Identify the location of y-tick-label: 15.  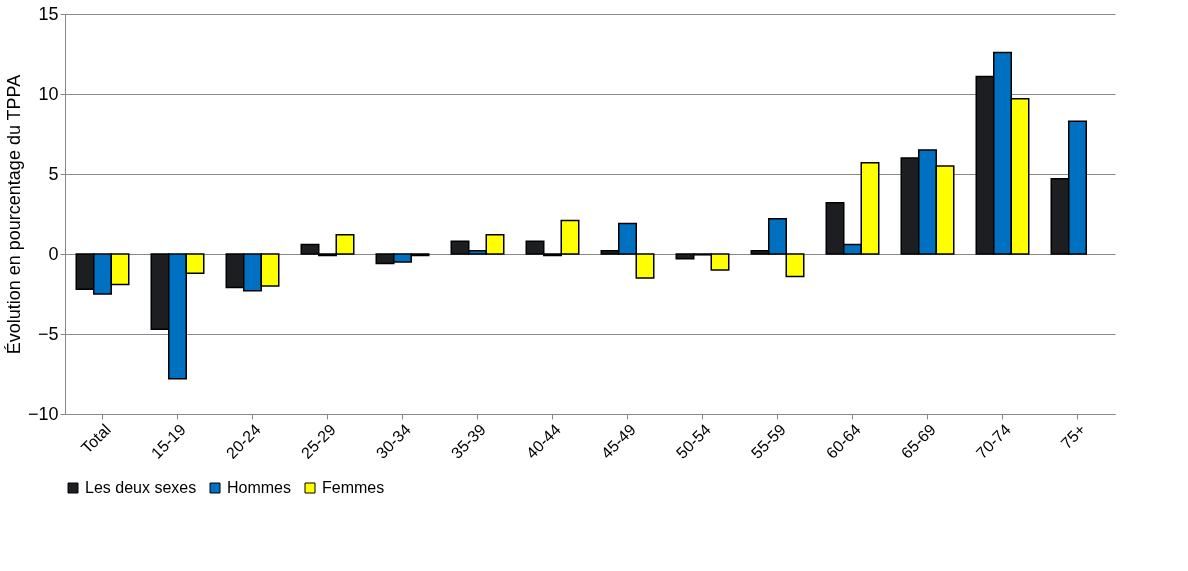
(48, 13).